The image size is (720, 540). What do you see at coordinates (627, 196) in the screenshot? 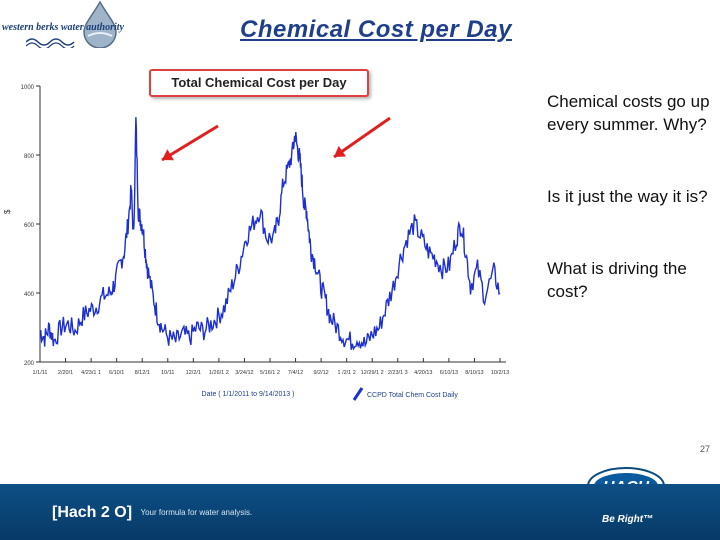
I see `question-2: Is it just the way it is?` at bounding box center [627, 196].